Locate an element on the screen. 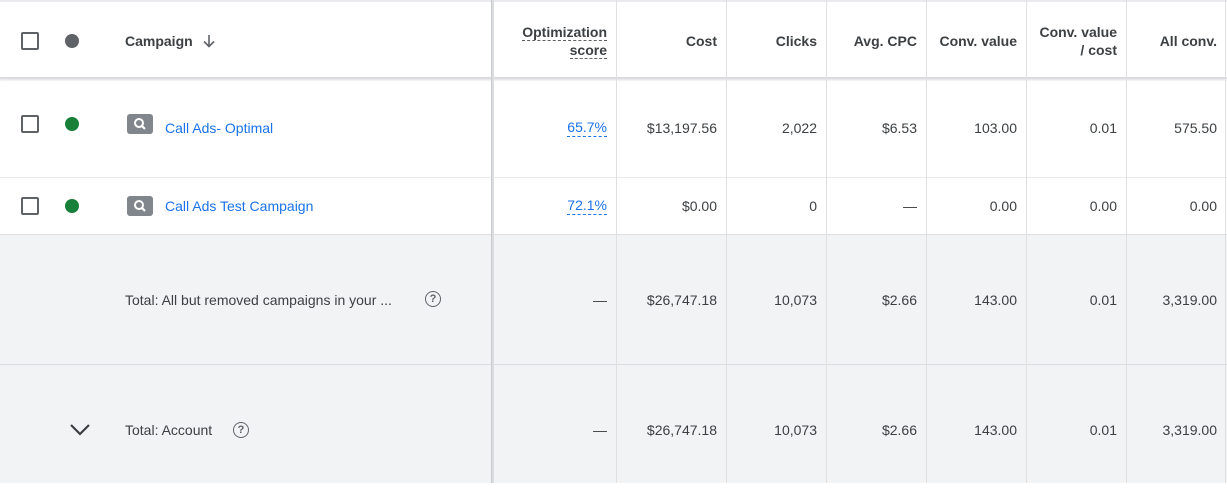 The width and height of the screenshot is (1227, 495). chevron-down-icon is located at coordinates (80, 430).